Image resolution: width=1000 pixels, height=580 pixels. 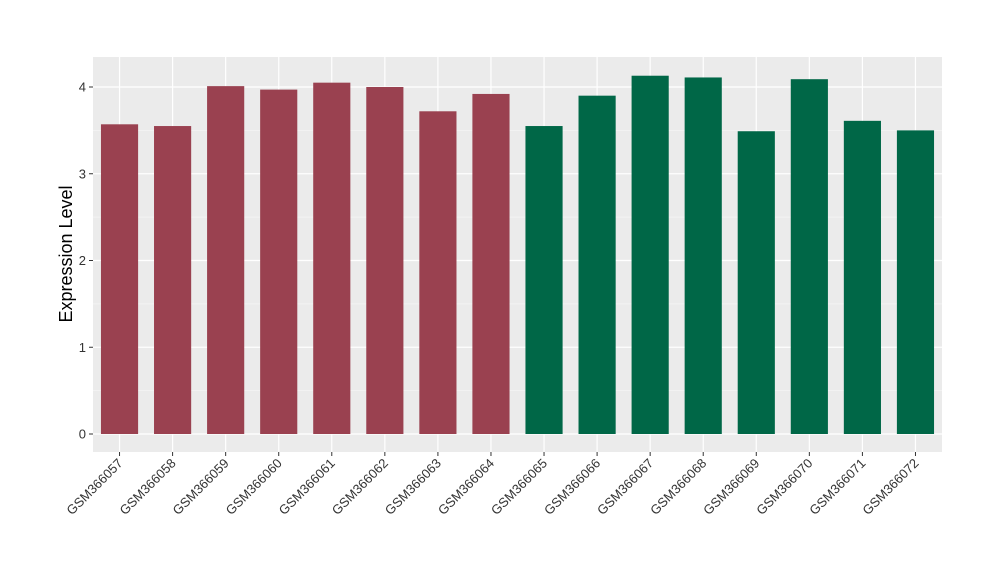 What do you see at coordinates (94, 487) in the screenshot?
I see `x-tick-label: GSM366057` at bounding box center [94, 487].